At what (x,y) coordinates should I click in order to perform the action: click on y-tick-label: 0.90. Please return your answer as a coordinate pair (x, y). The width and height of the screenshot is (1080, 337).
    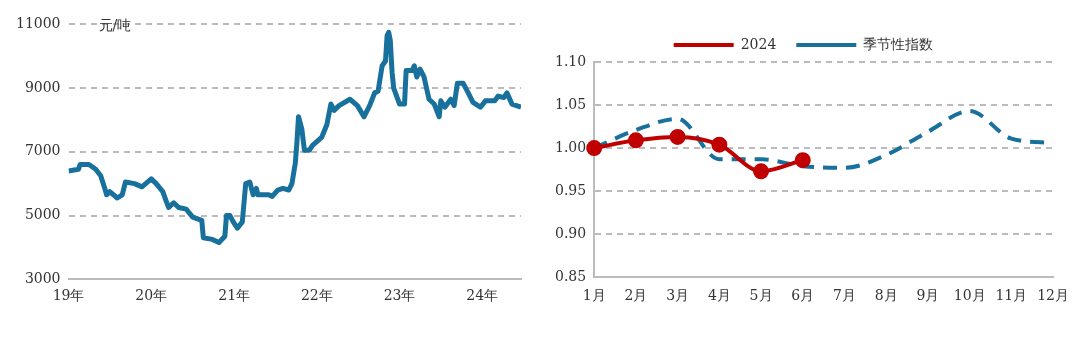
    Looking at the image, I should click on (571, 232).